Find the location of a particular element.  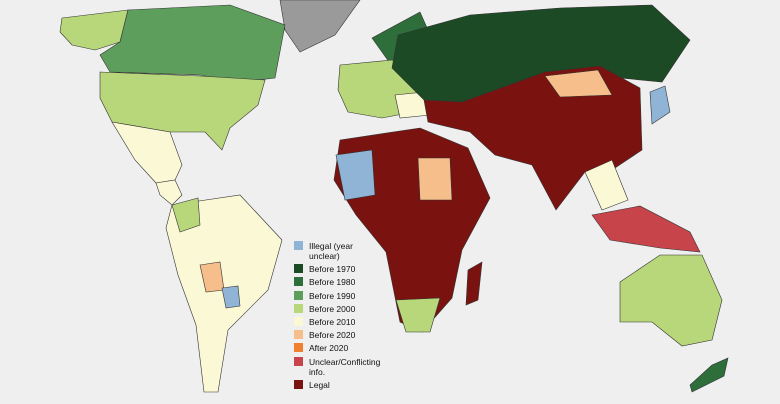

usa is located at coordinates (182, 111).